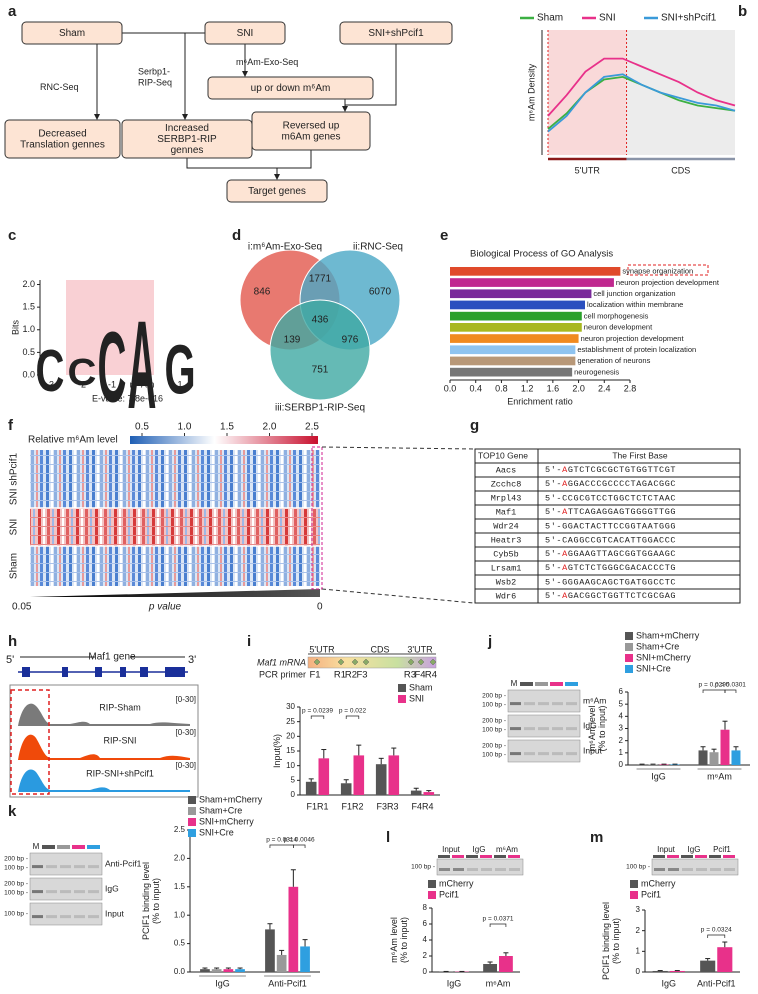  I want to click on primer: F4, so click(419, 675).